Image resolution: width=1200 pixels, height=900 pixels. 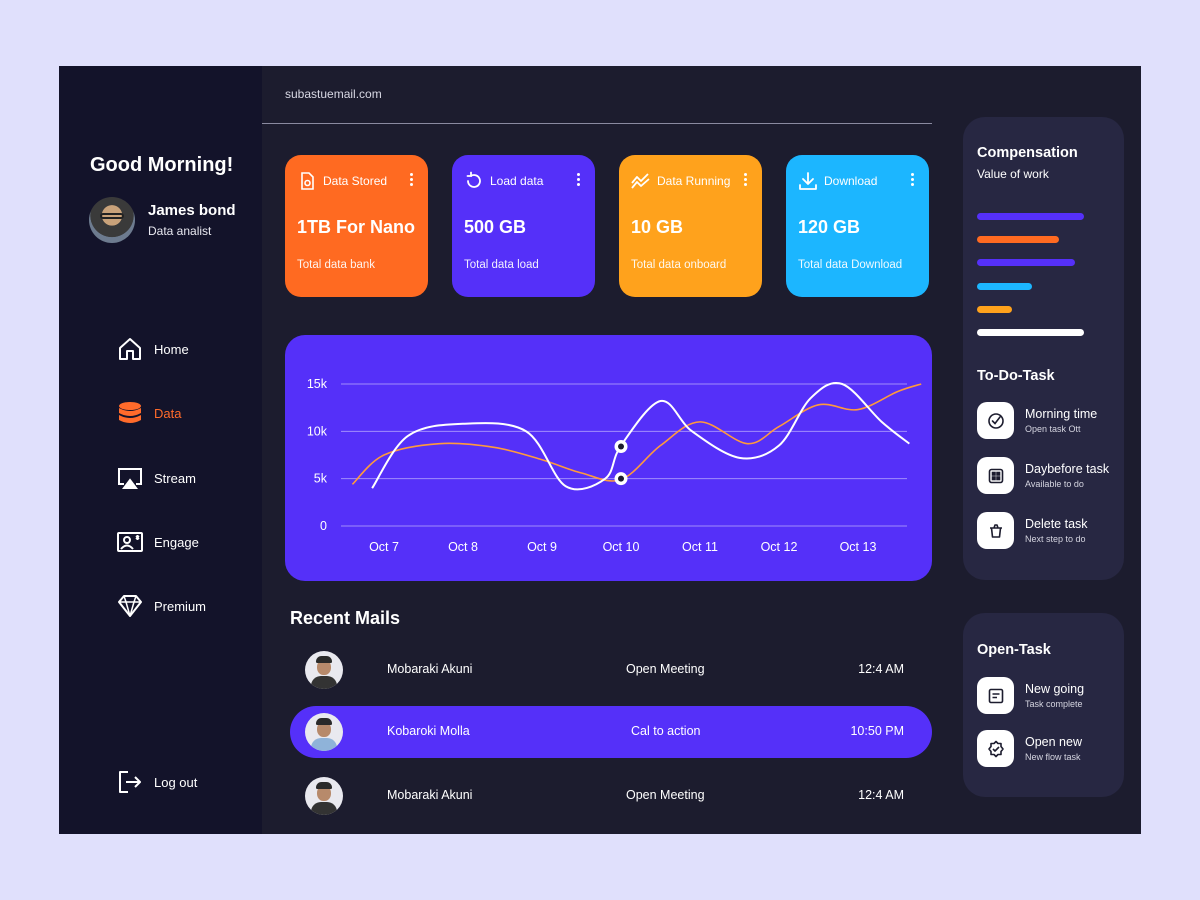 I want to click on sidebar-item-engage: Engage, so click(x=157, y=542).